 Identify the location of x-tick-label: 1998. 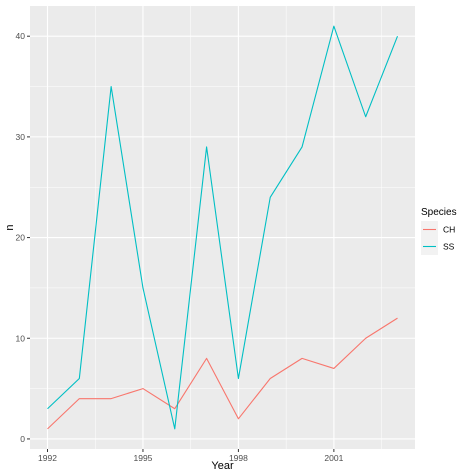
(238, 458).